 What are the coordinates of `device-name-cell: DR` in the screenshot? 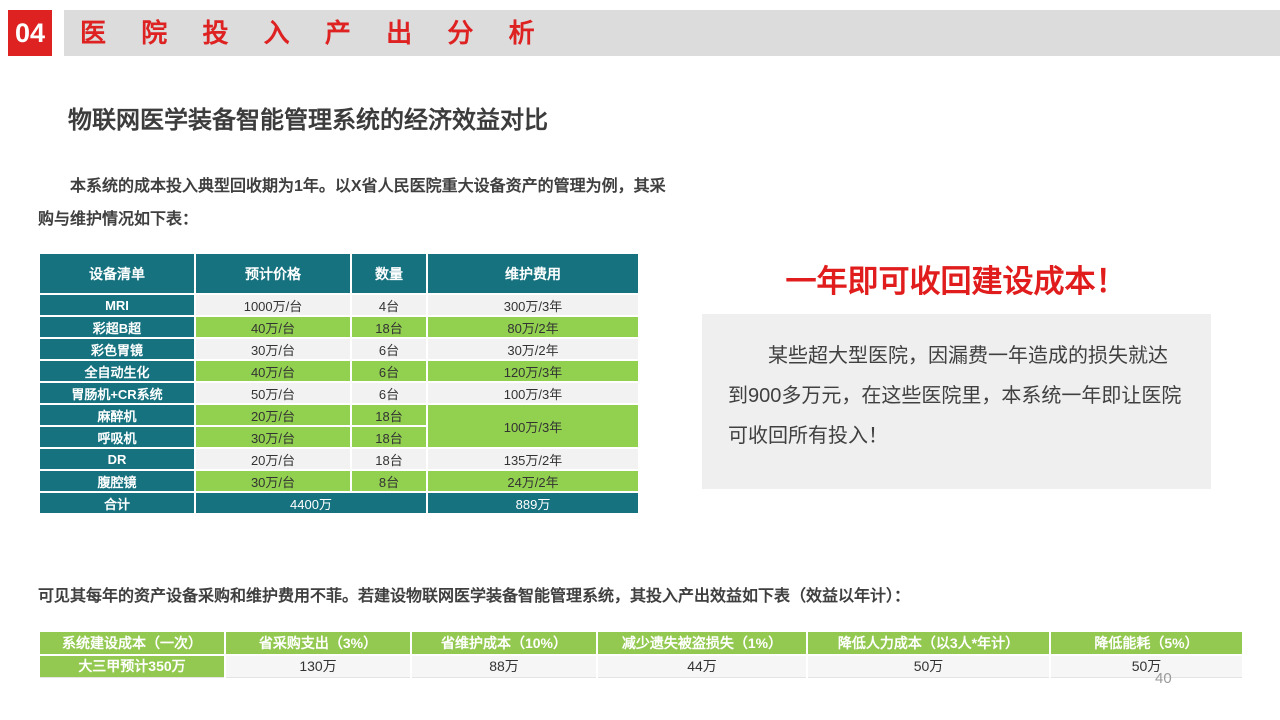 It's located at (117, 459).